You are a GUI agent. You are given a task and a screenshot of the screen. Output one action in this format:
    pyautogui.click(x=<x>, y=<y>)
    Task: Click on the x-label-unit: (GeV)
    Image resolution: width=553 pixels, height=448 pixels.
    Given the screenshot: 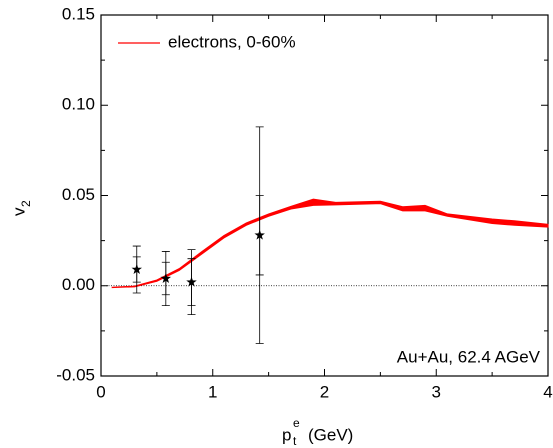 What is the action you would take?
    pyautogui.click(x=330, y=434)
    